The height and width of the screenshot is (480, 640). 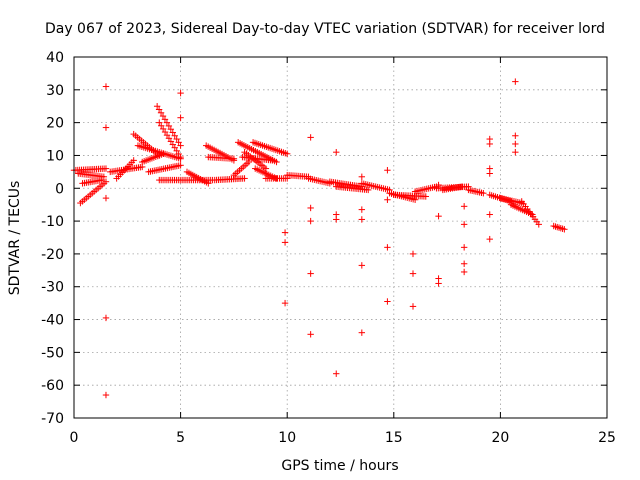 What do you see at coordinates (180, 438) in the screenshot?
I see `x-tick-label: 5` at bounding box center [180, 438].